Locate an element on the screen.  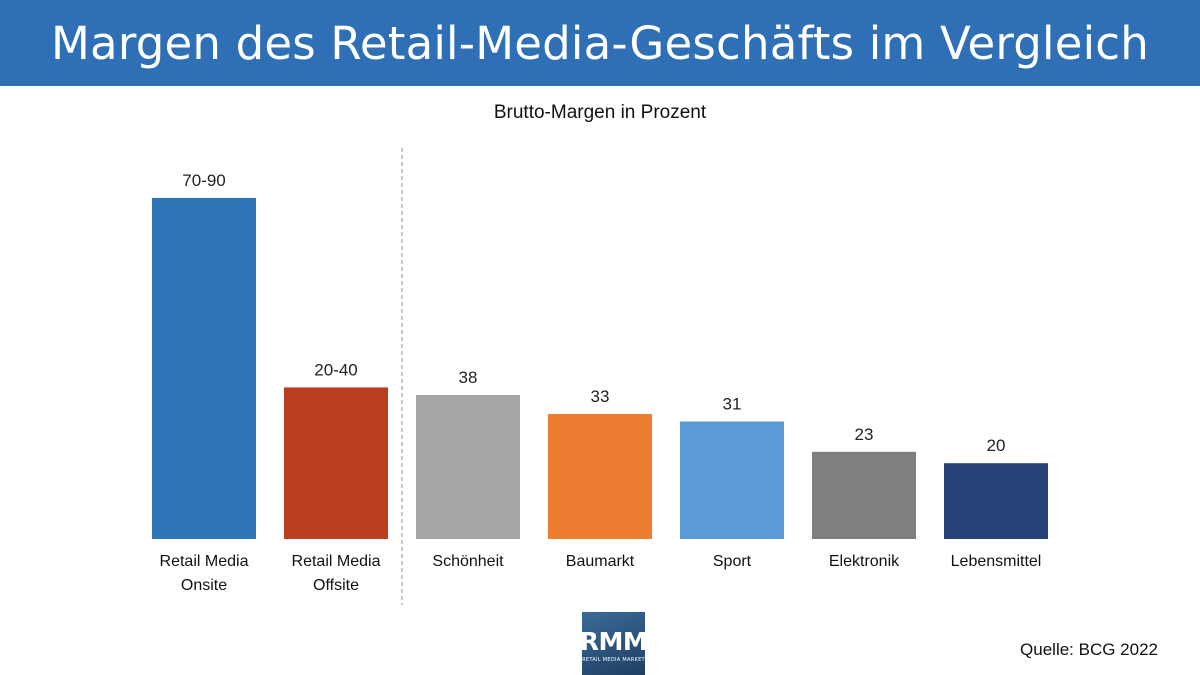
data-label: 23 is located at coordinates (864, 434).